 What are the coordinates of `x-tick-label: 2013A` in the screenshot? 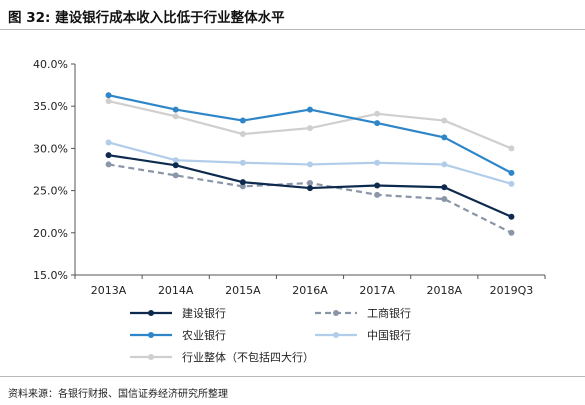 It's located at (109, 290).